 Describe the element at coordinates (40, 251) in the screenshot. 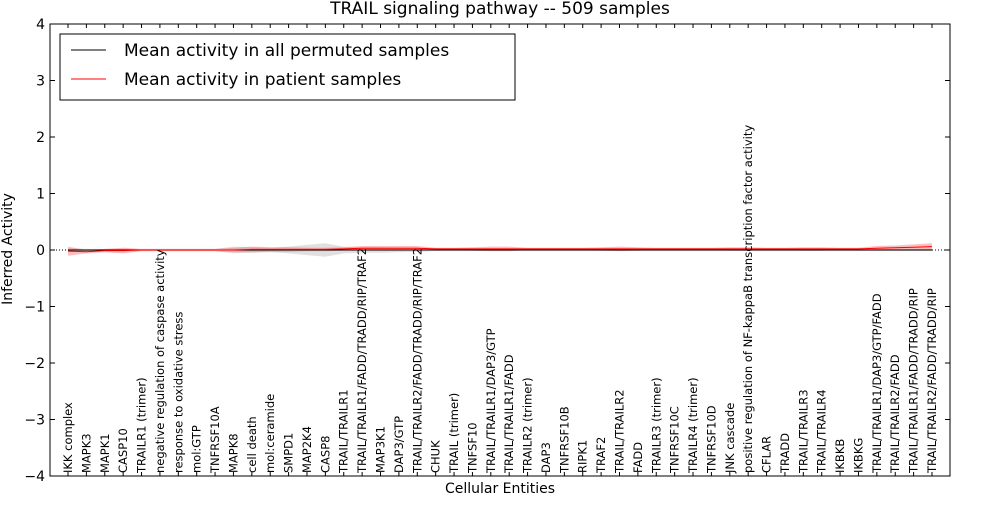

I see `y-tick-label: 0` at that location.